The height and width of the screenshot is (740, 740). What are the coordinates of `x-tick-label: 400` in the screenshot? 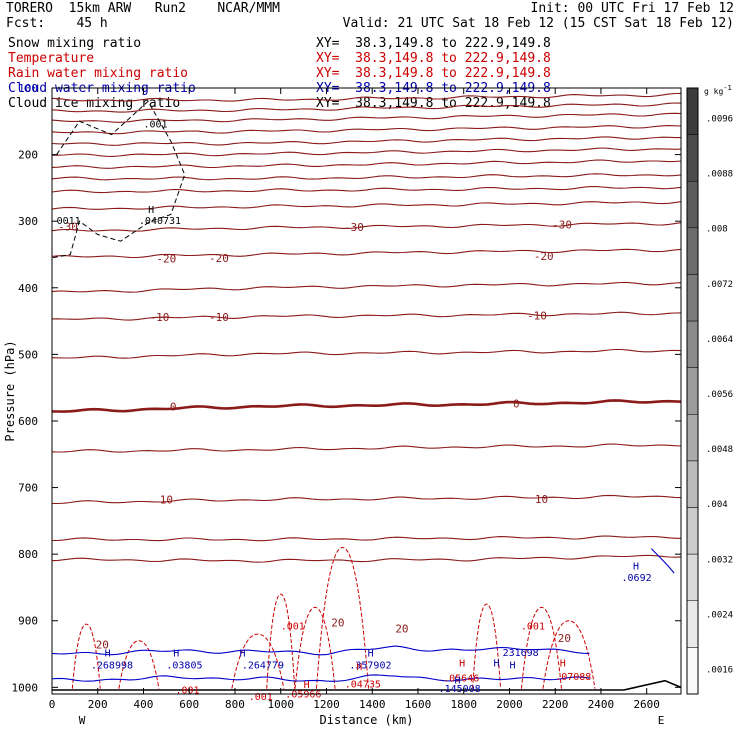 It's located at (144, 704).